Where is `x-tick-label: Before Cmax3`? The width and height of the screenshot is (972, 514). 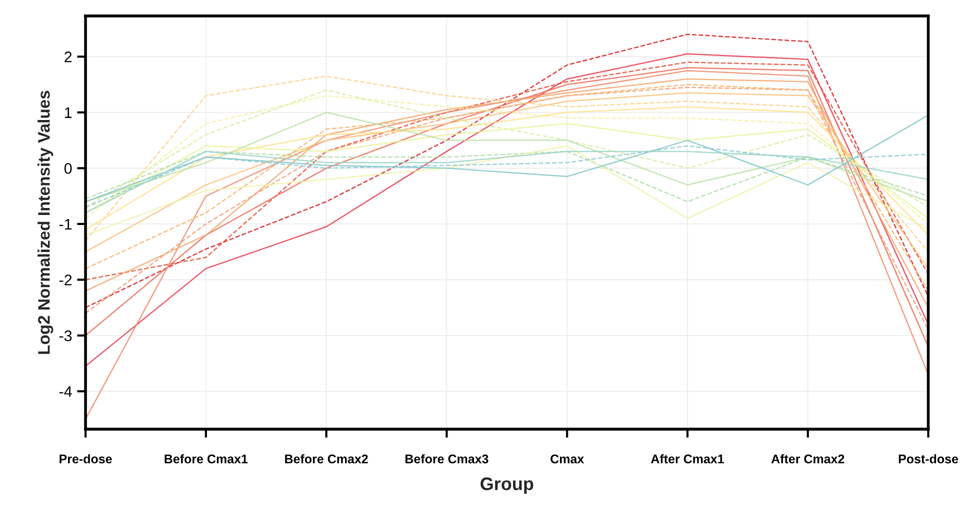 x-tick-label: Before Cmax3 is located at coordinates (447, 459).